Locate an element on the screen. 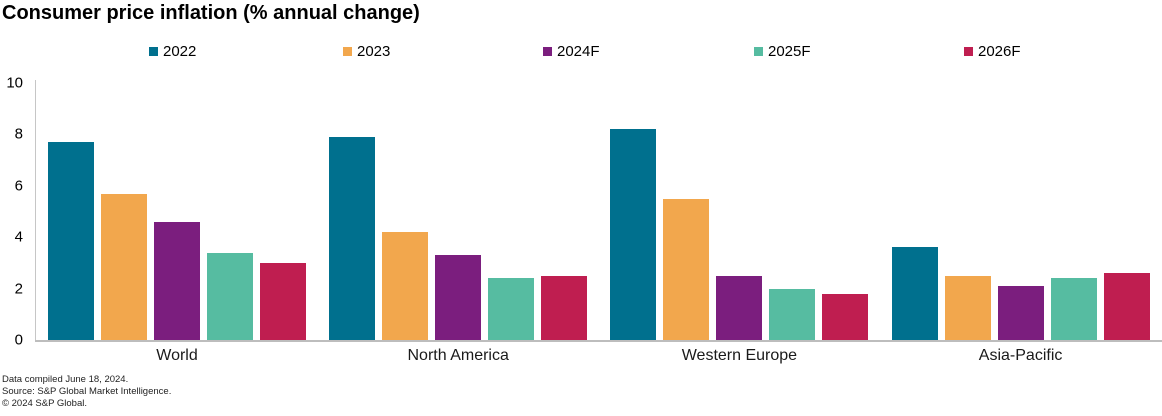  legend-swatch-icon-2024f is located at coordinates (547, 51).